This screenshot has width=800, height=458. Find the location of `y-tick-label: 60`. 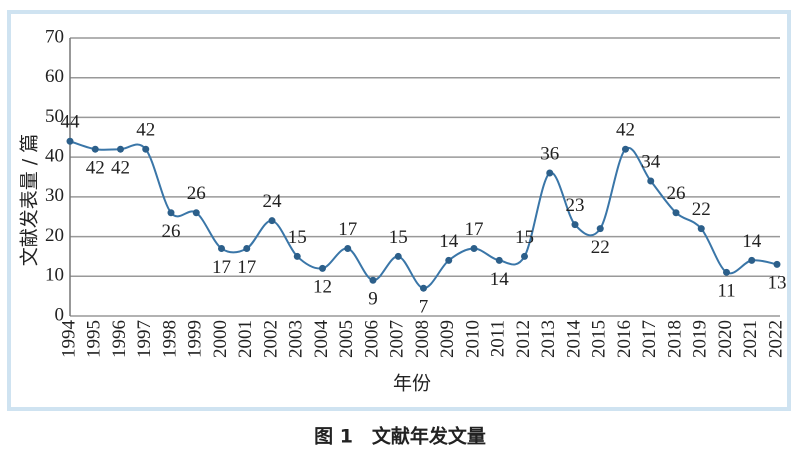

y-tick-label: 60 is located at coordinates (54, 76).